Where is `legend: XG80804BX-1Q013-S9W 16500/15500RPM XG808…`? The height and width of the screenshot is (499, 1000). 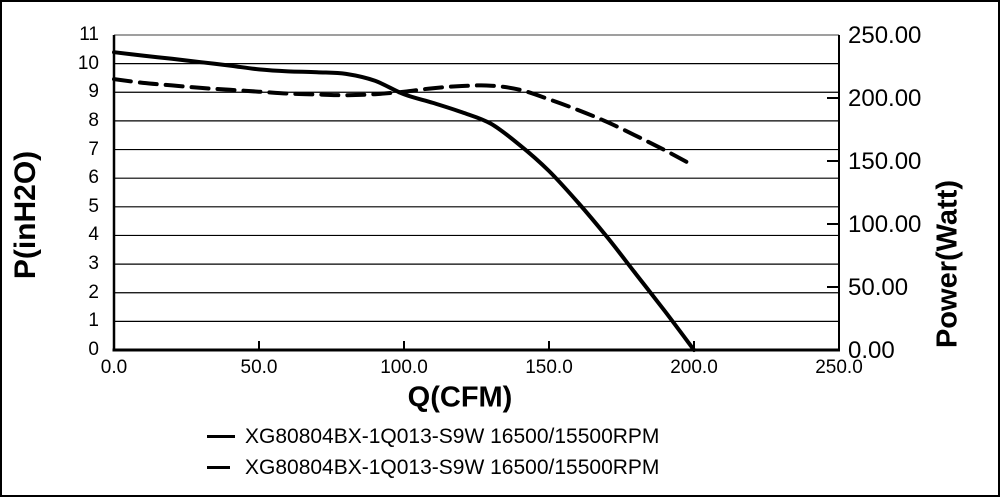
legend: XG80804BX-1Q013-S9W 16500/15500RPM XG808… is located at coordinates (433, 452).